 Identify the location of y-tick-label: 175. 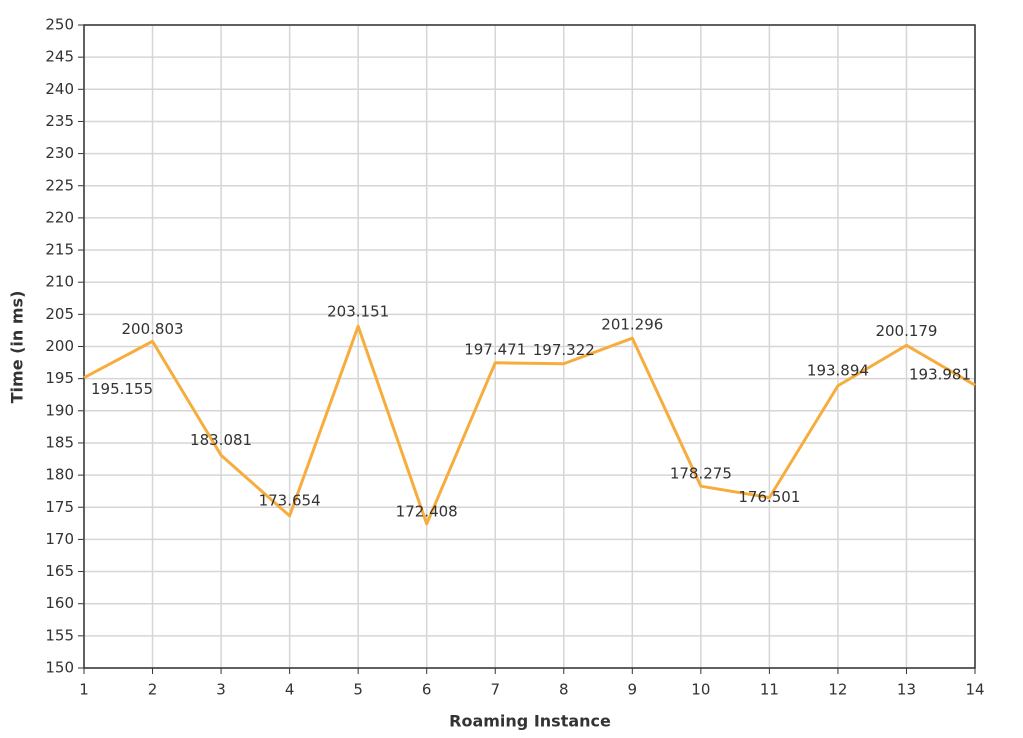
(59, 507).